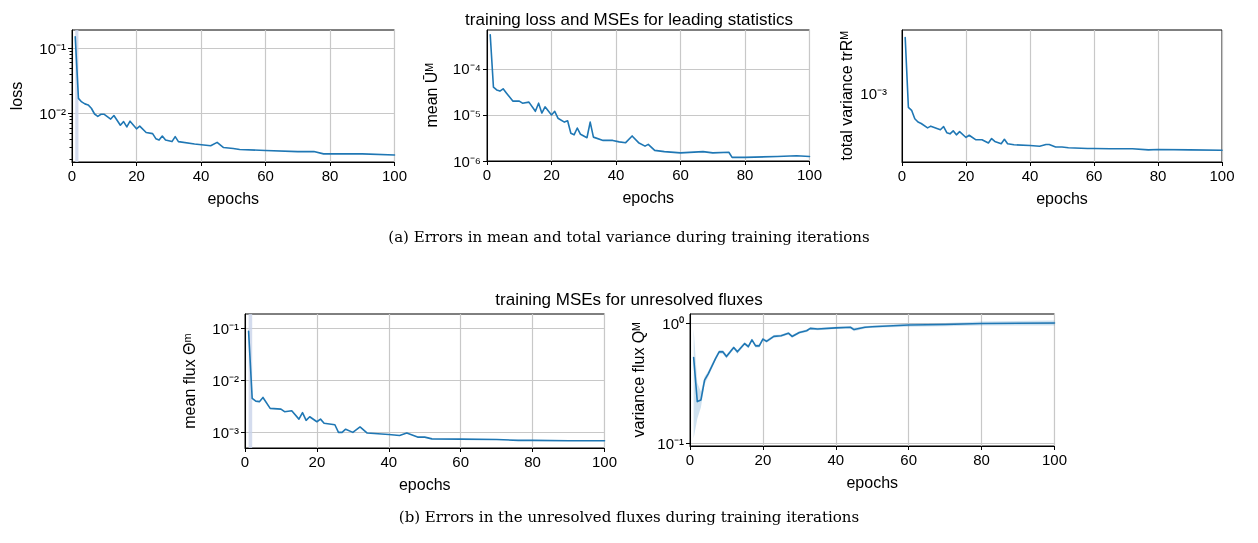  Describe the element at coordinates (673, 323) in the screenshot. I see `y-tick-label: 10⁰` at that location.